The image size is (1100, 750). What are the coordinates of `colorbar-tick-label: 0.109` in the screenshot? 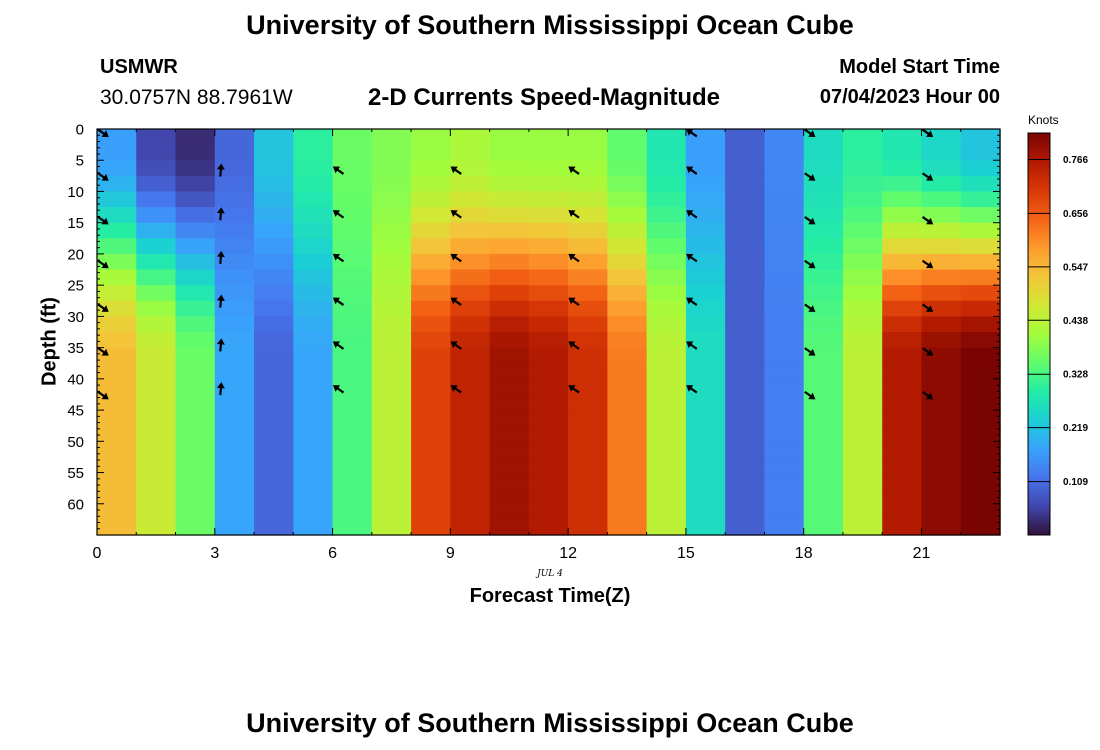 It's located at (1075, 482).